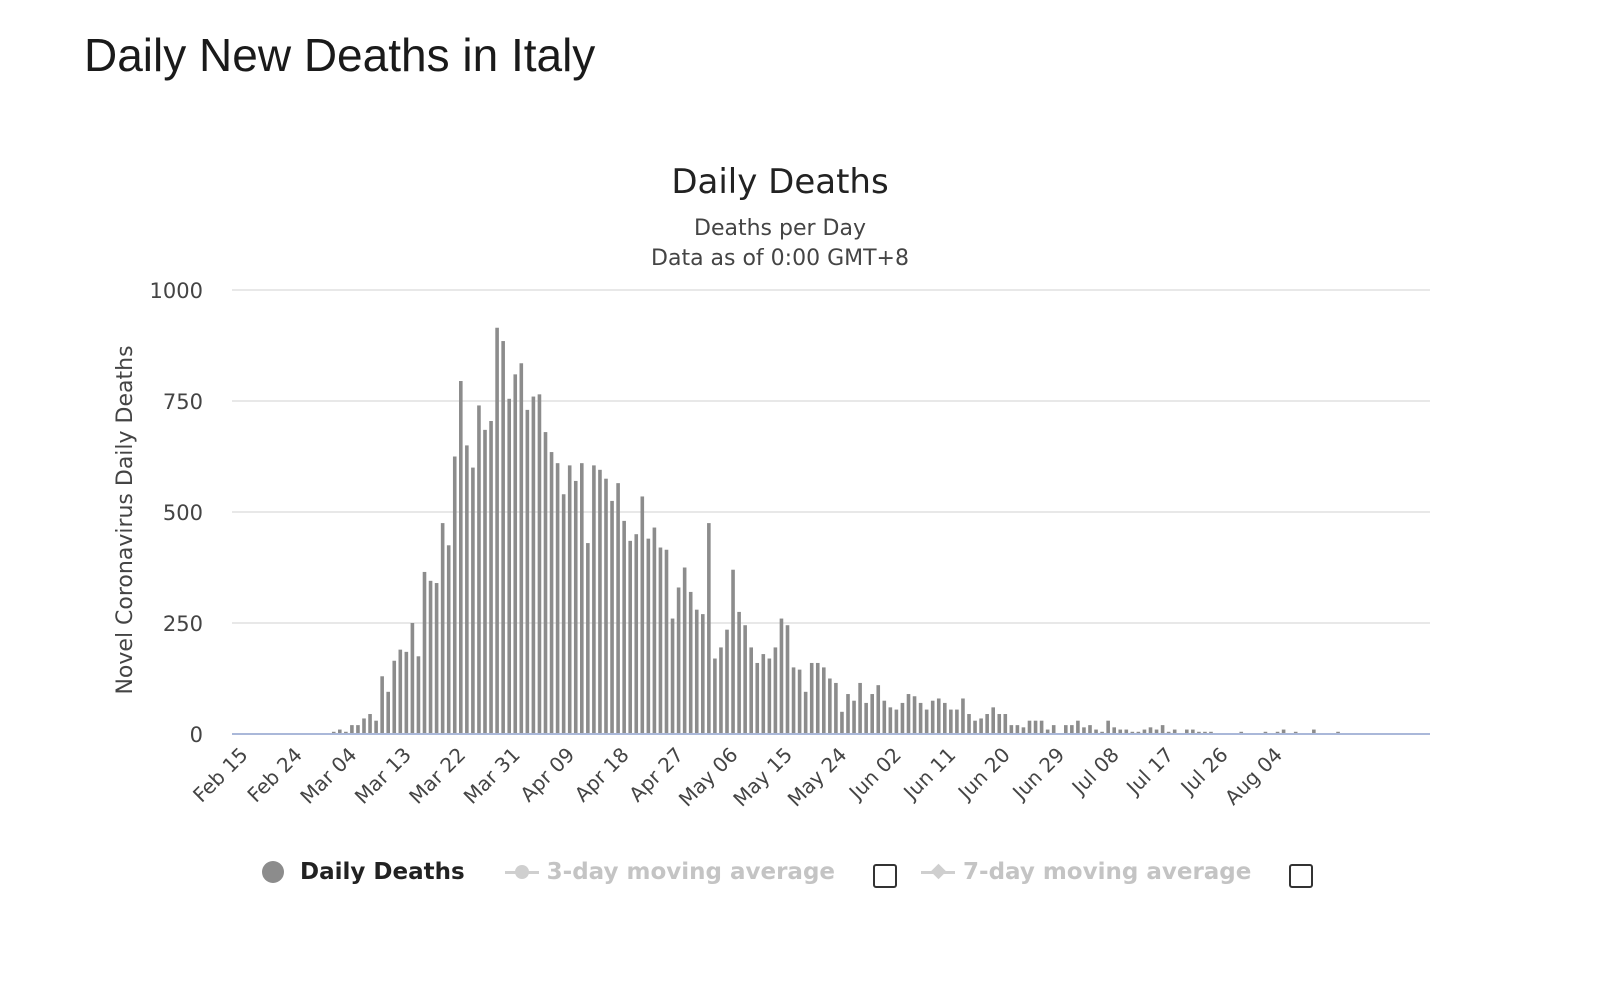 This screenshot has height=988, width=1600. What do you see at coordinates (547, 775) in the screenshot?
I see `x-tick-label: Apr 09` at bounding box center [547, 775].